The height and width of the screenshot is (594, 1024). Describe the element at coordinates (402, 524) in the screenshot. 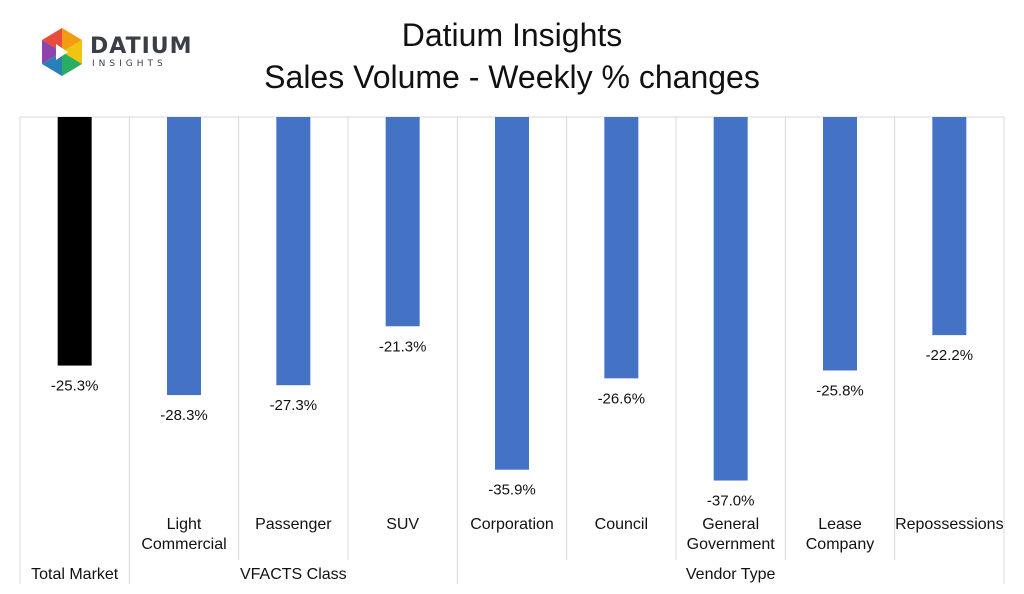

I see `category-label-3: SUV` at that location.